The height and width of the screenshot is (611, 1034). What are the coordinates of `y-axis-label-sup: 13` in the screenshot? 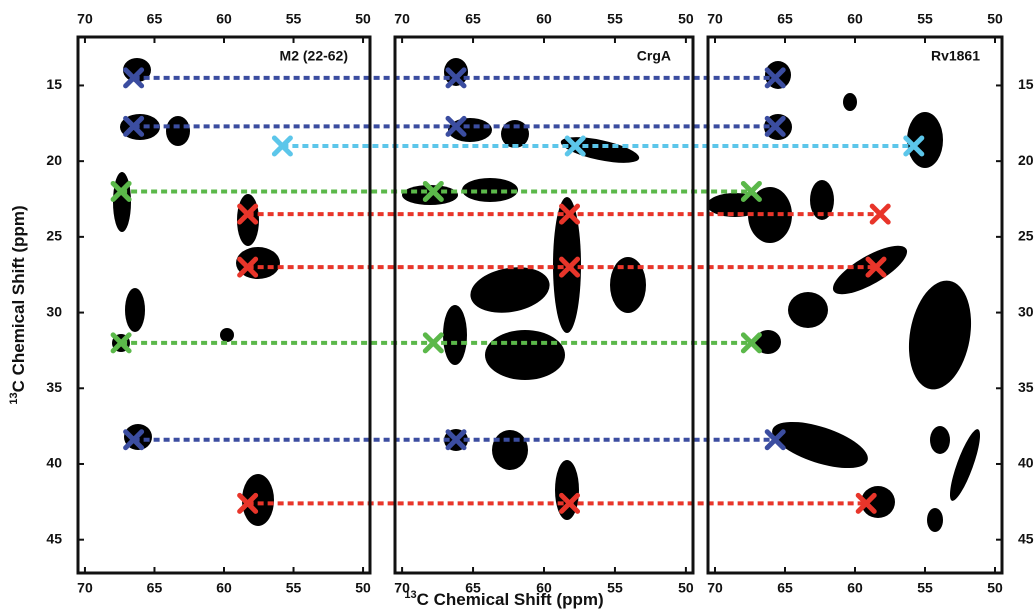 It's located at (14, 398).